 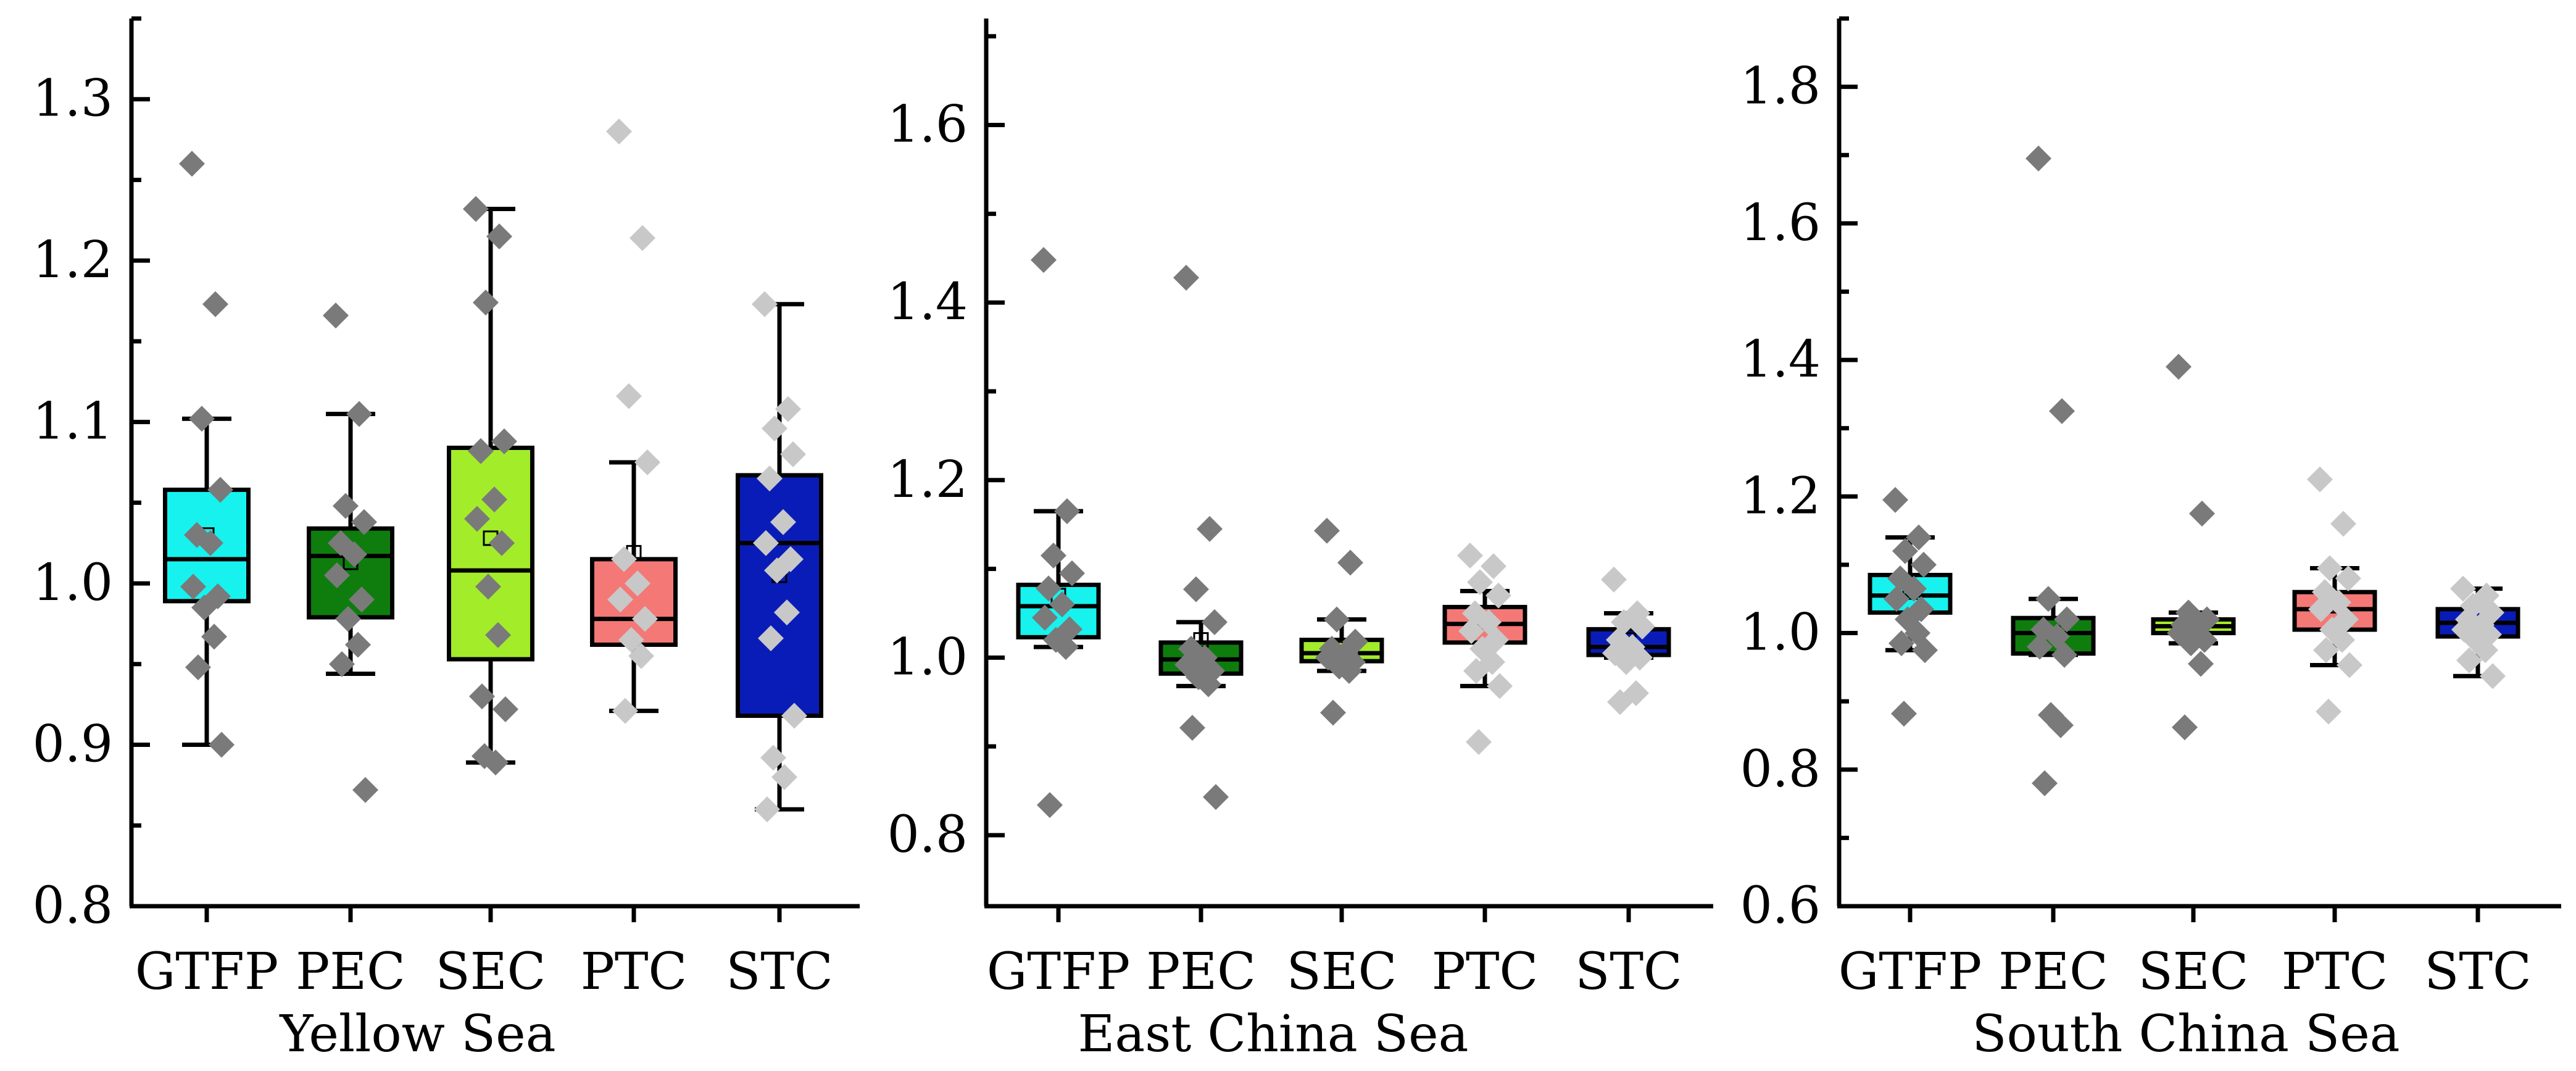 What do you see at coordinates (779, 595) in the screenshot?
I see `iqr-box` at bounding box center [779, 595].